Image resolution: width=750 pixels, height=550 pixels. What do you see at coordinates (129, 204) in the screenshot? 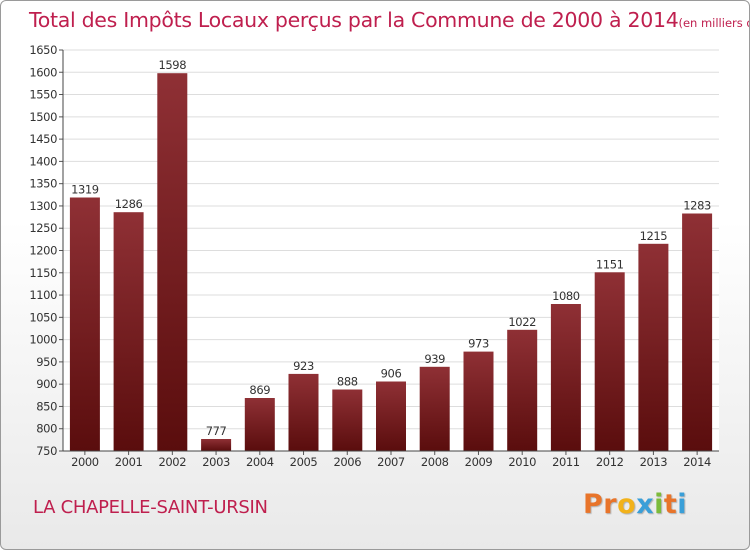
I see `data-label: 1286` at bounding box center [129, 204].